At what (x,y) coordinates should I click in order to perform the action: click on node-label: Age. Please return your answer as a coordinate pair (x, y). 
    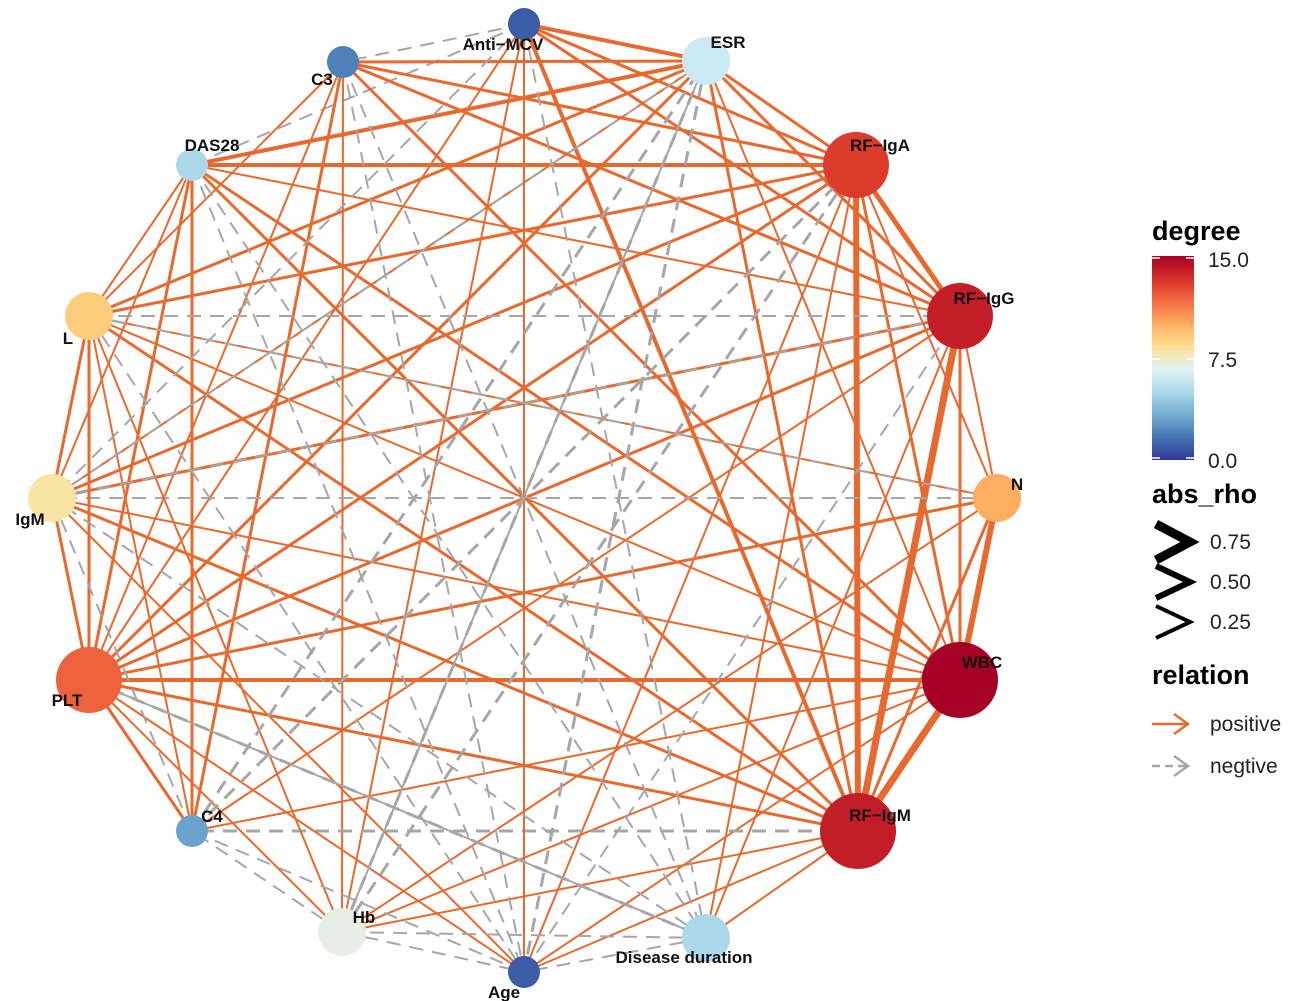
    Looking at the image, I should click on (504, 992).